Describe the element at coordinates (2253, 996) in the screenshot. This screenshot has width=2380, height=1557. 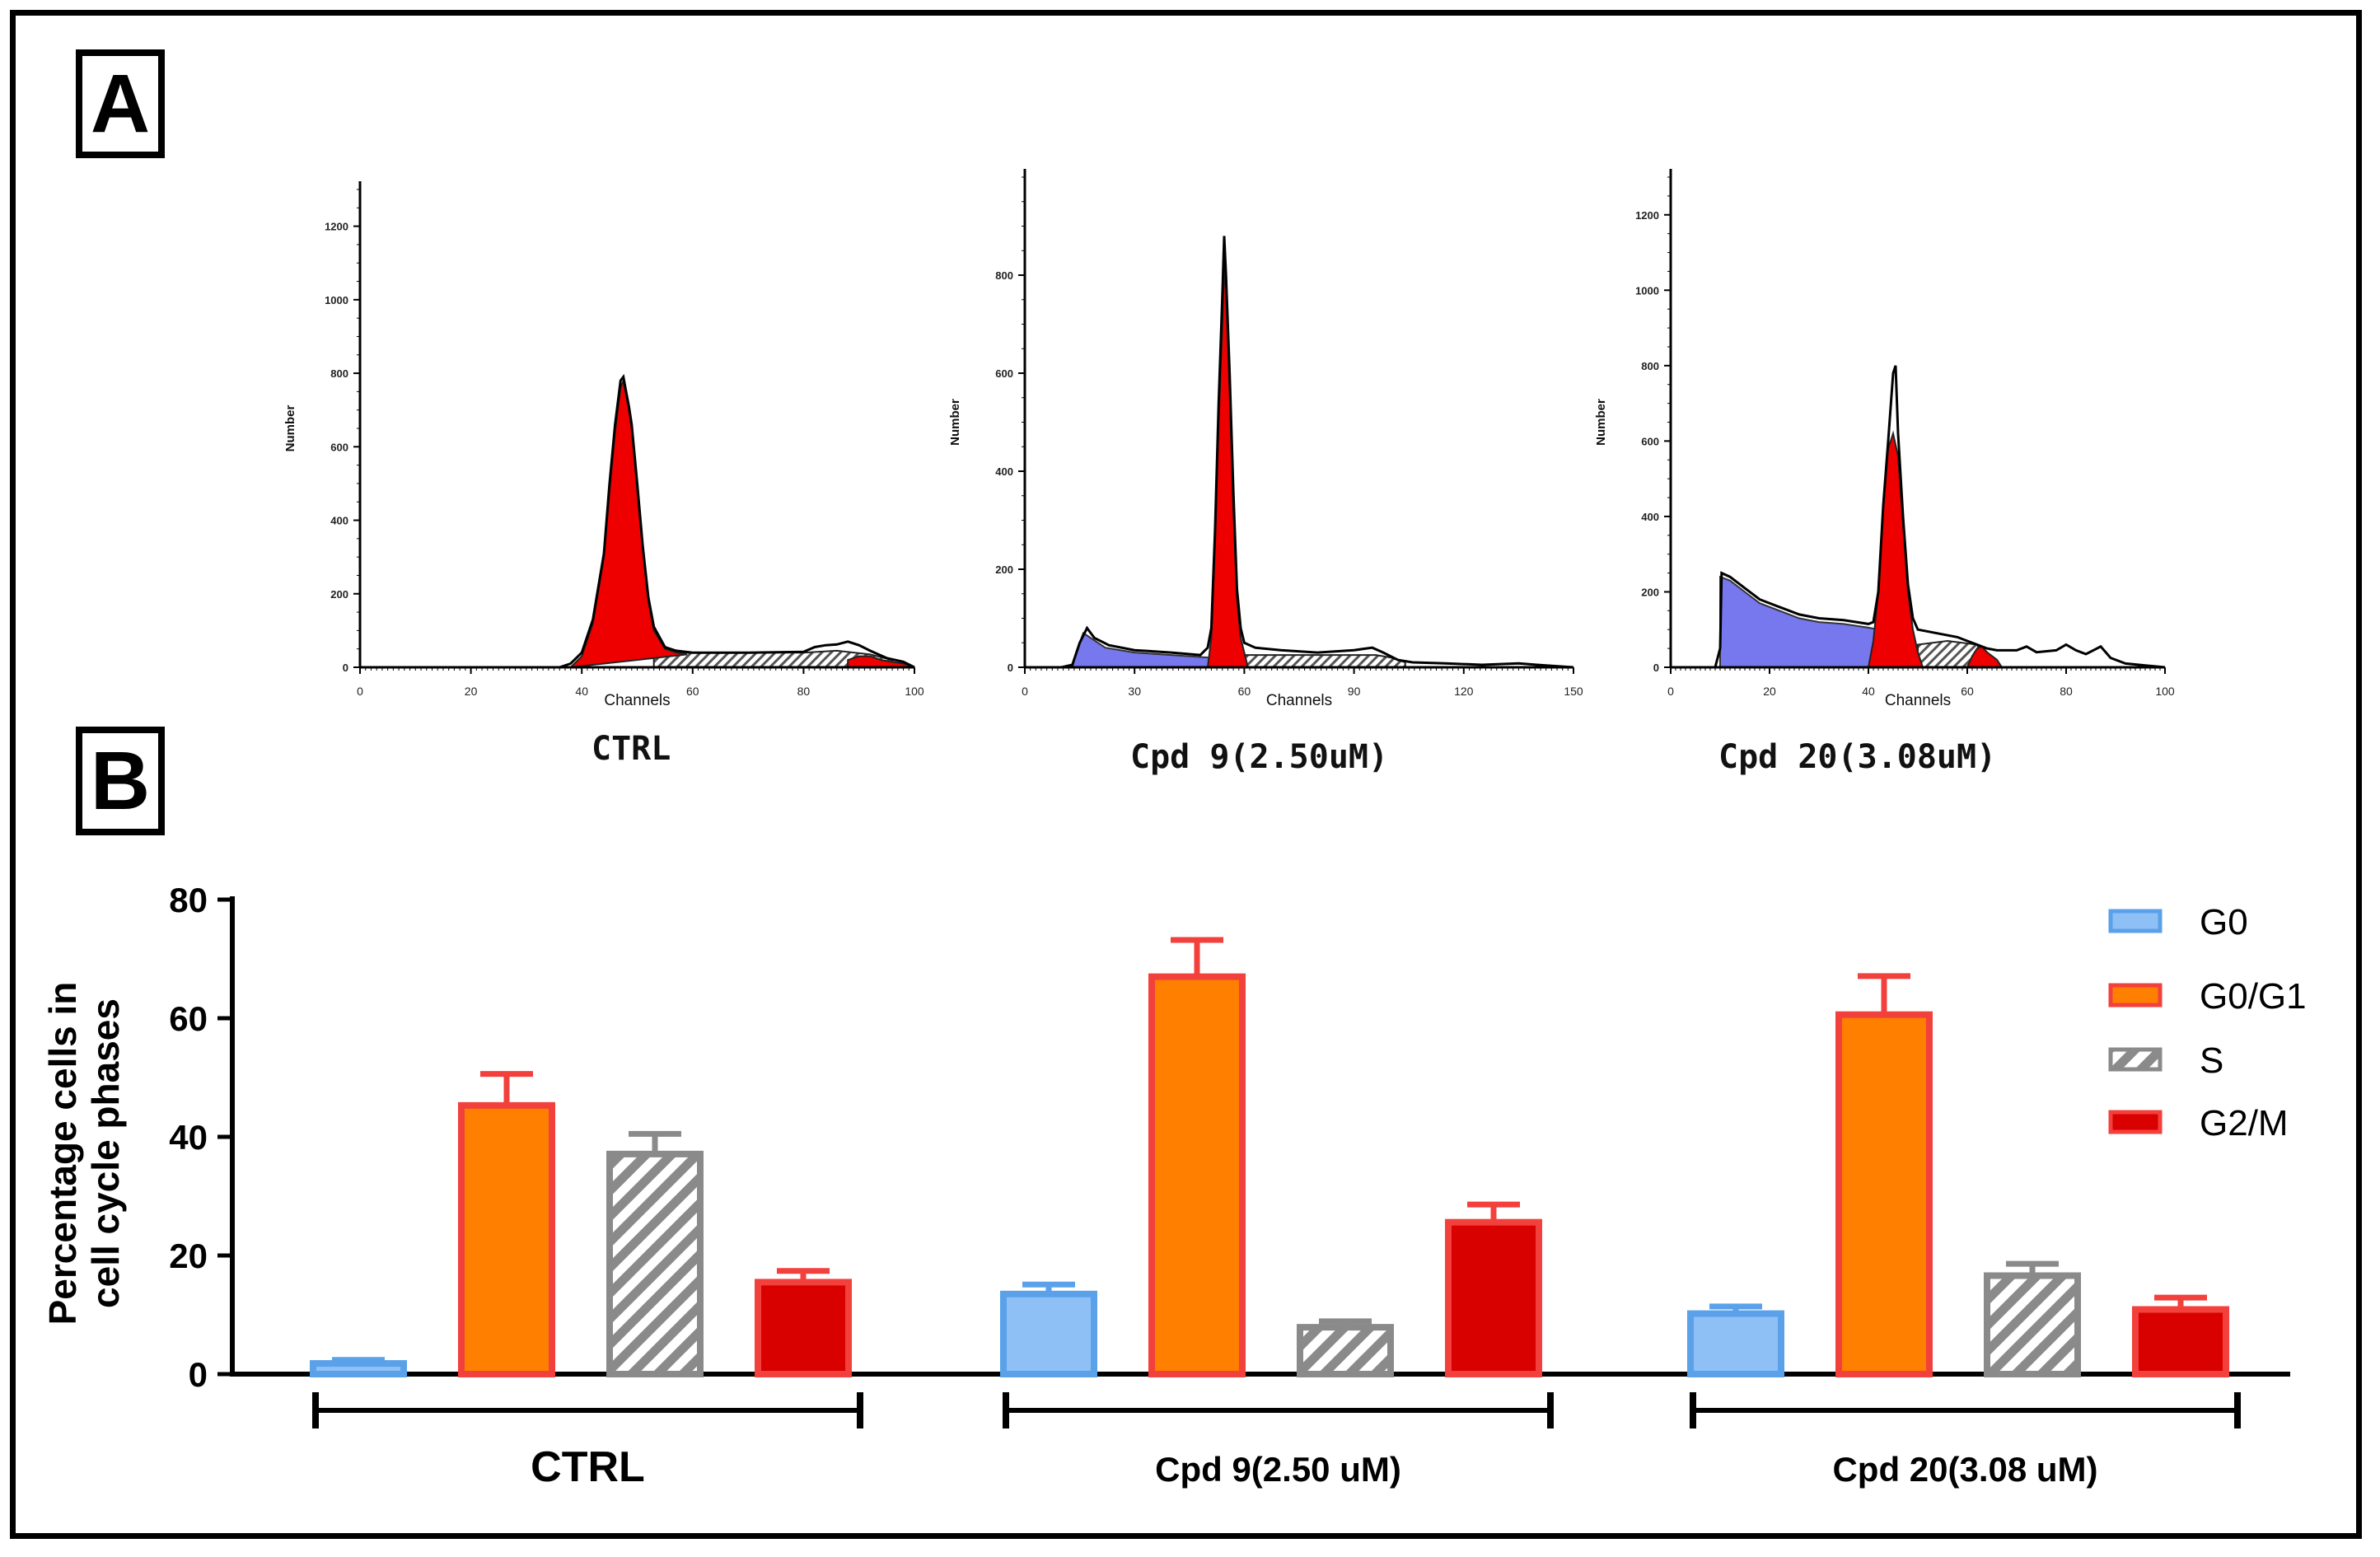
I see `legend-label-1: G0/G1` at that location.